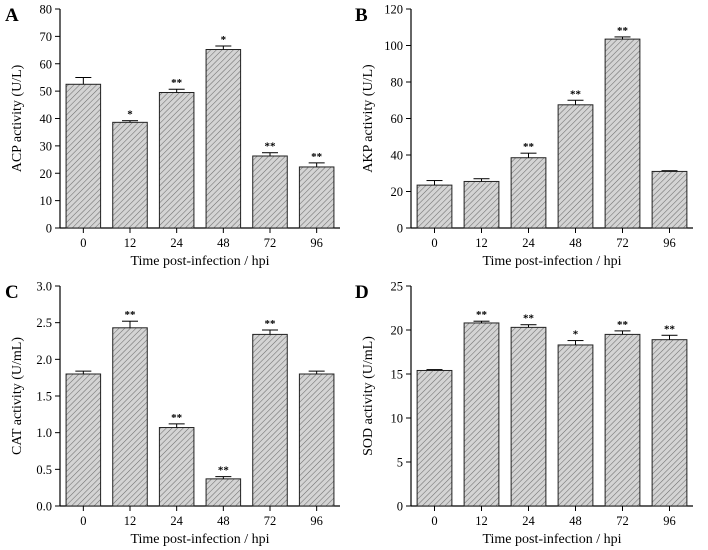  What do you see at coordinates (17, 118) in the screenshot?
I see `y-axis-title: ACP activity (U/L)` at bounding box center [17, 118].